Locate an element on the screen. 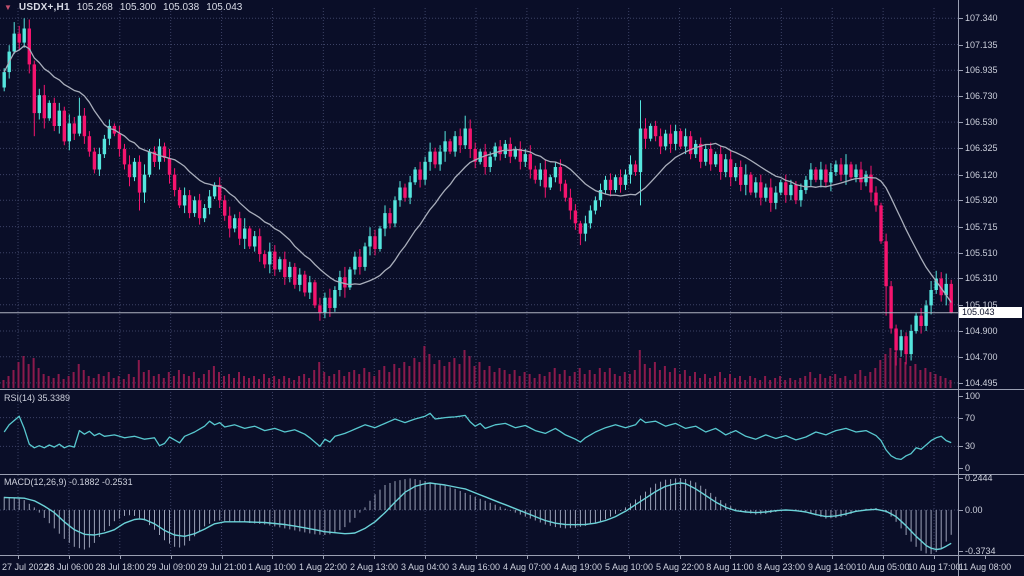  time-axis-label: 10 Aug 17:00 is located at coordinates (934, 567).